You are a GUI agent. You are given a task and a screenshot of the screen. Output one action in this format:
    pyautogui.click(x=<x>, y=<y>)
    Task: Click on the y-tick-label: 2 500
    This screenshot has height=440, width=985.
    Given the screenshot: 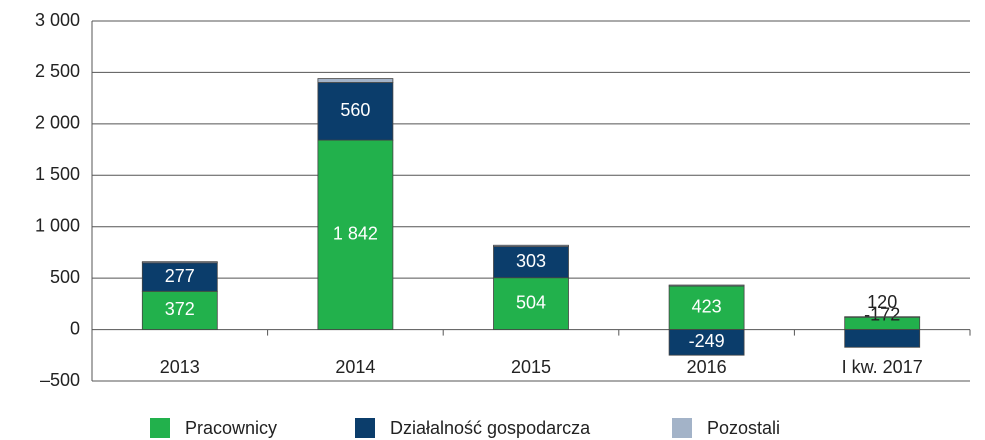 What is the action you would take?
    pyautogui.click(x=57, y=71)
    